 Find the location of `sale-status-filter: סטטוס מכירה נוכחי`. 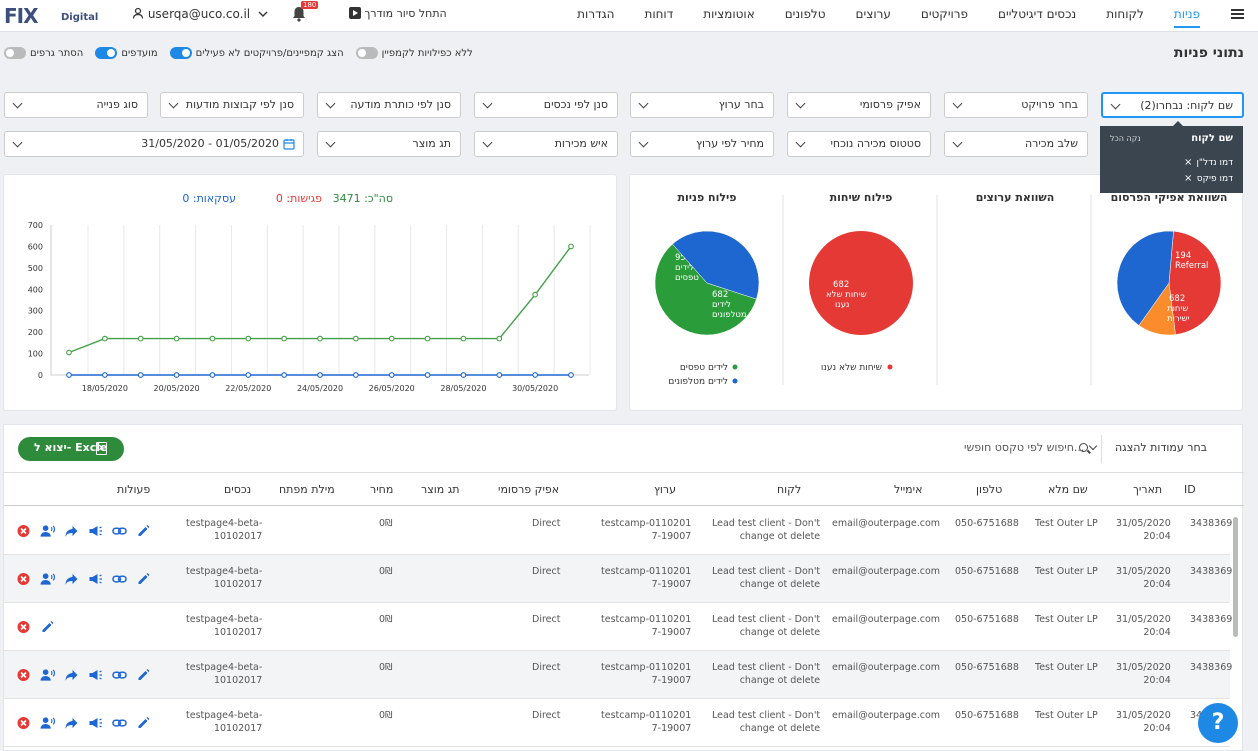

sale-status-filter: סטטוס מכירה נוכחי is located at coordinates (859, 144).